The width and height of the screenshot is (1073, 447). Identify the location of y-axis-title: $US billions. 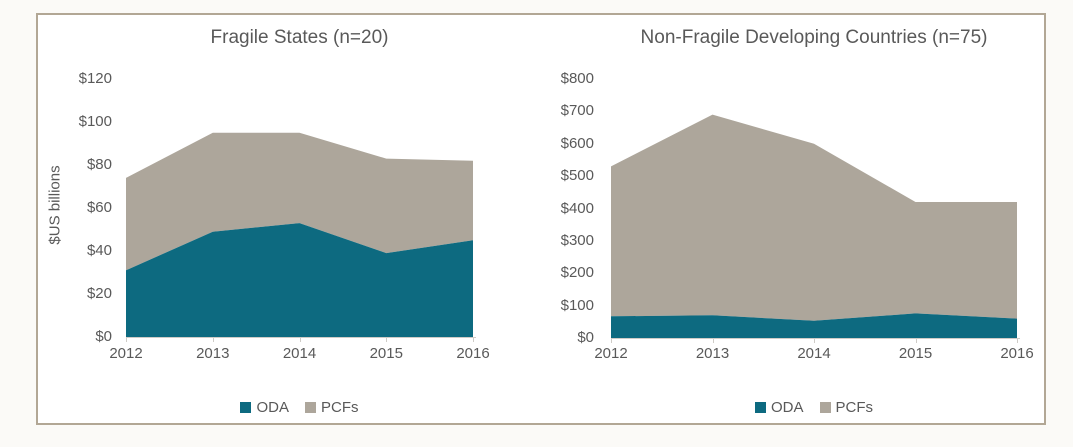
(55, 205).